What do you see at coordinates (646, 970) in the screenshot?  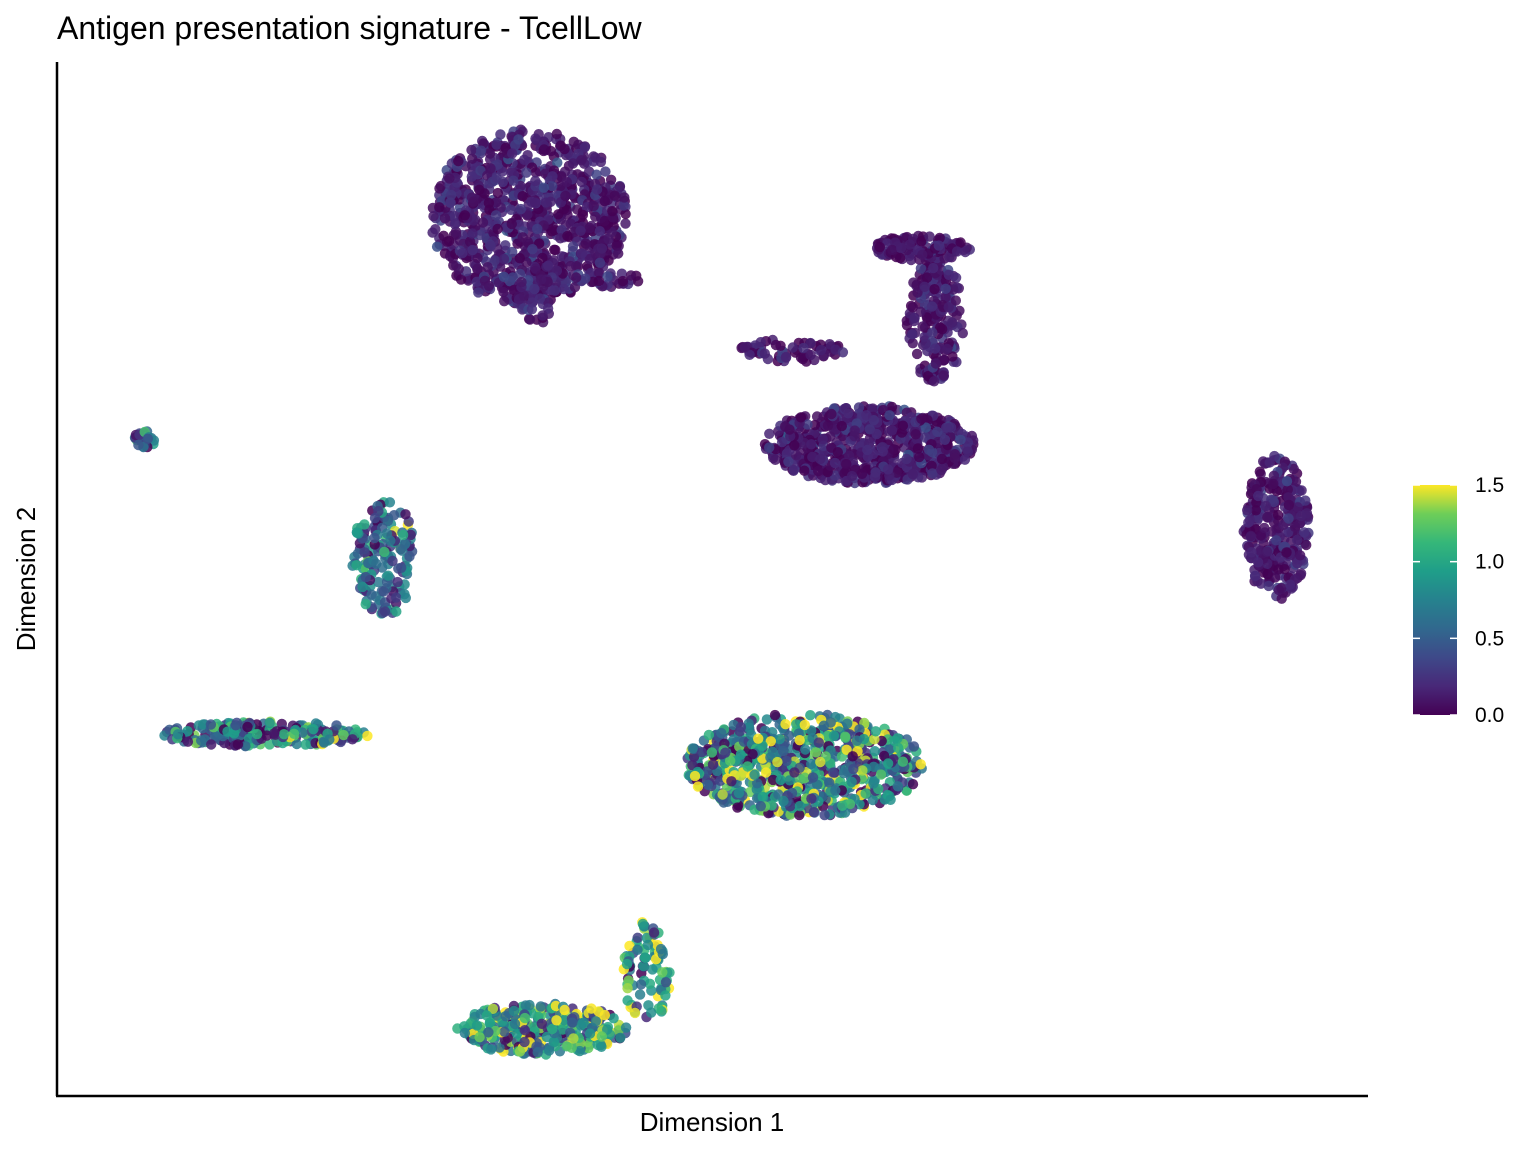 I see `cluster-bottom-crescent-arm` at bounding box center [646, 970].